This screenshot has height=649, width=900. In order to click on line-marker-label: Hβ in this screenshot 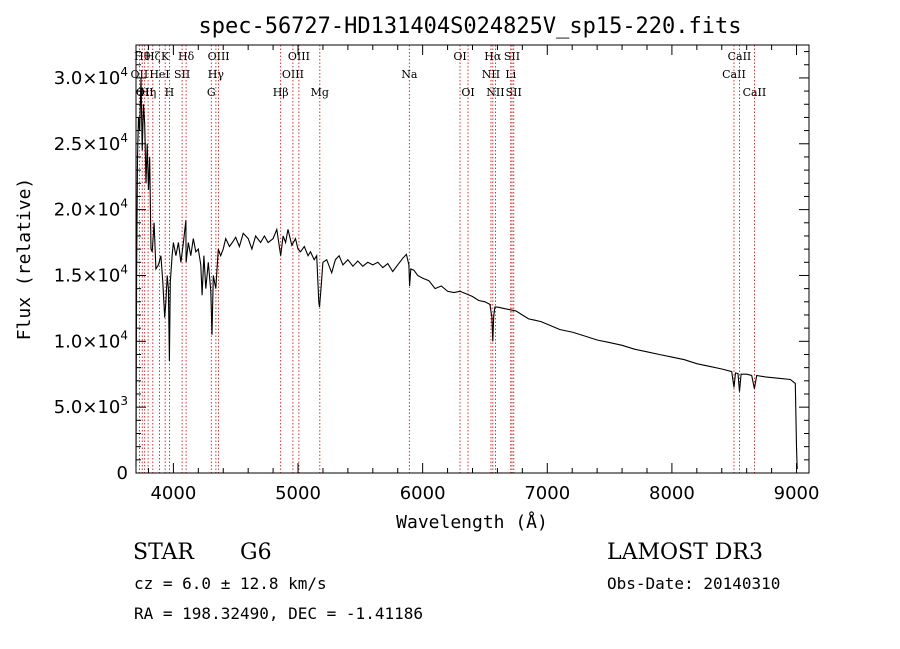, I will do `click(281, 92)`.